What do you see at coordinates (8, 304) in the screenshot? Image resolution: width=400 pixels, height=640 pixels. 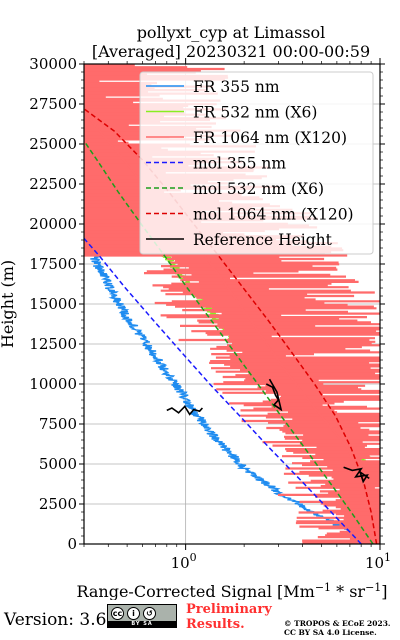 I see `y-axis-label: Height (m)` at bounding box center [8, 304].